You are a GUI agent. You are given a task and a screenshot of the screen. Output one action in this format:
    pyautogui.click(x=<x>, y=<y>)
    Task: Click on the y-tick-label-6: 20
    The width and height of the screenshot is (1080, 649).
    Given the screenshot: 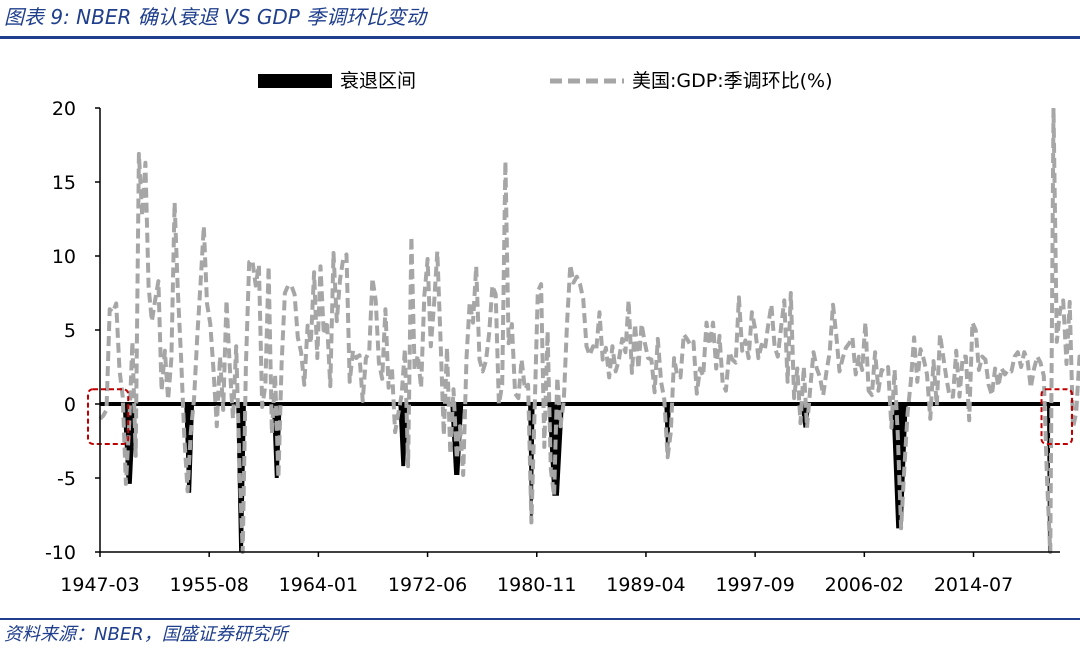 What is the action you would take?
    pyautogui.click(x=64, y=109)
    